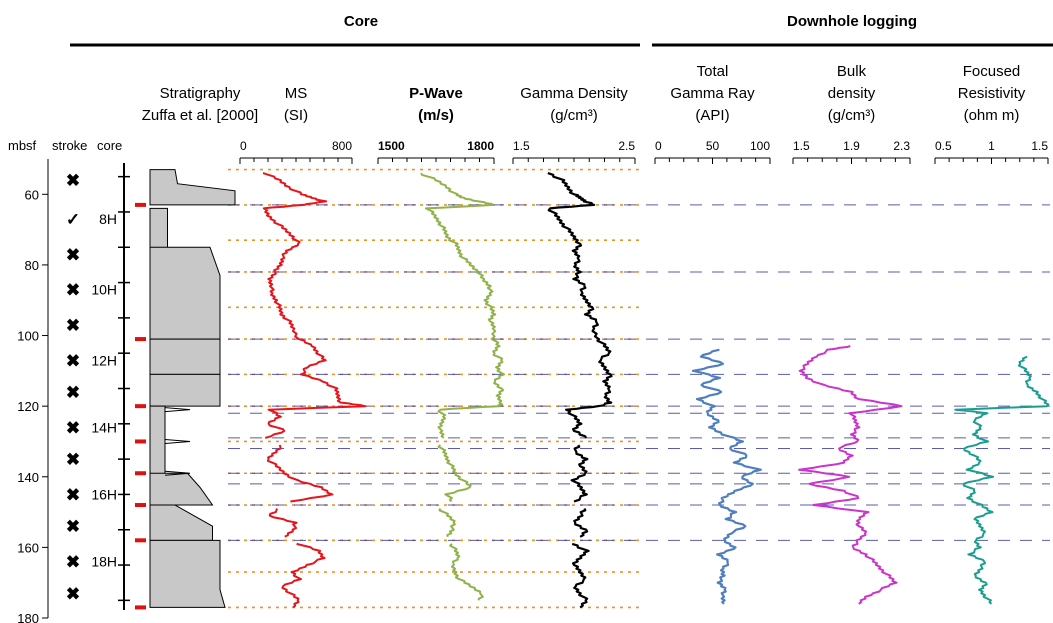  Describe the element at coordinates (200, 93) in the screenshot. I see `strat-title-line1: Stratigraphy` at that location.